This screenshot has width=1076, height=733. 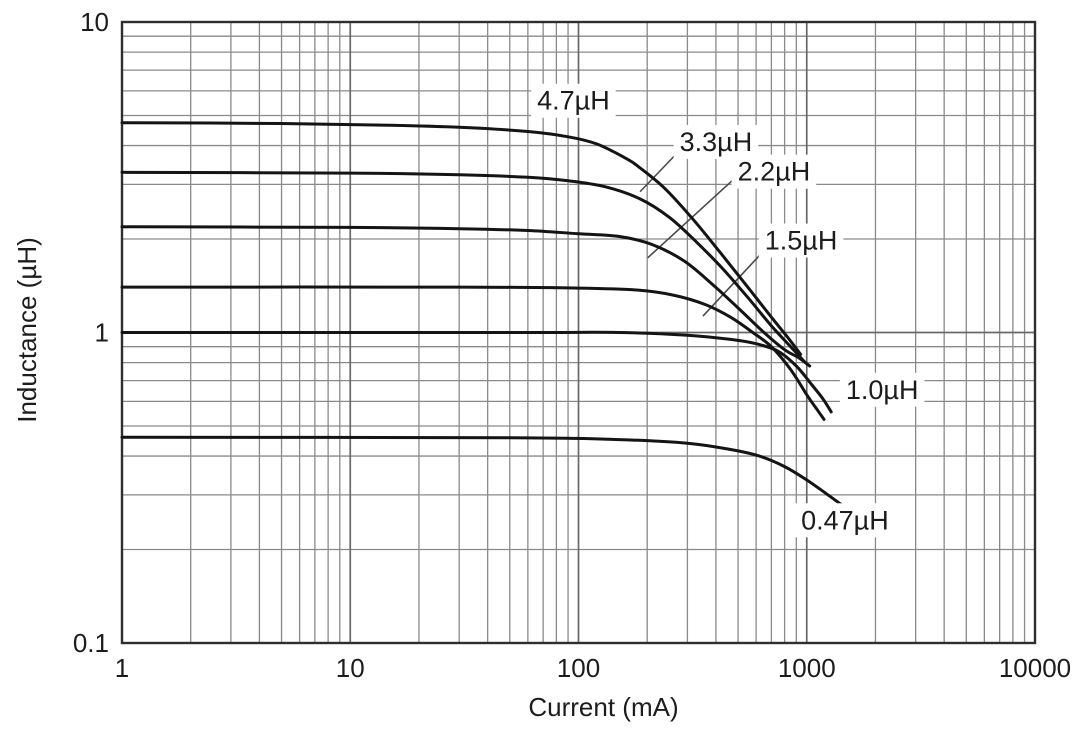 I want to click on curve-label-1-5-h: 1.5µH, so click(x=801, y=241).